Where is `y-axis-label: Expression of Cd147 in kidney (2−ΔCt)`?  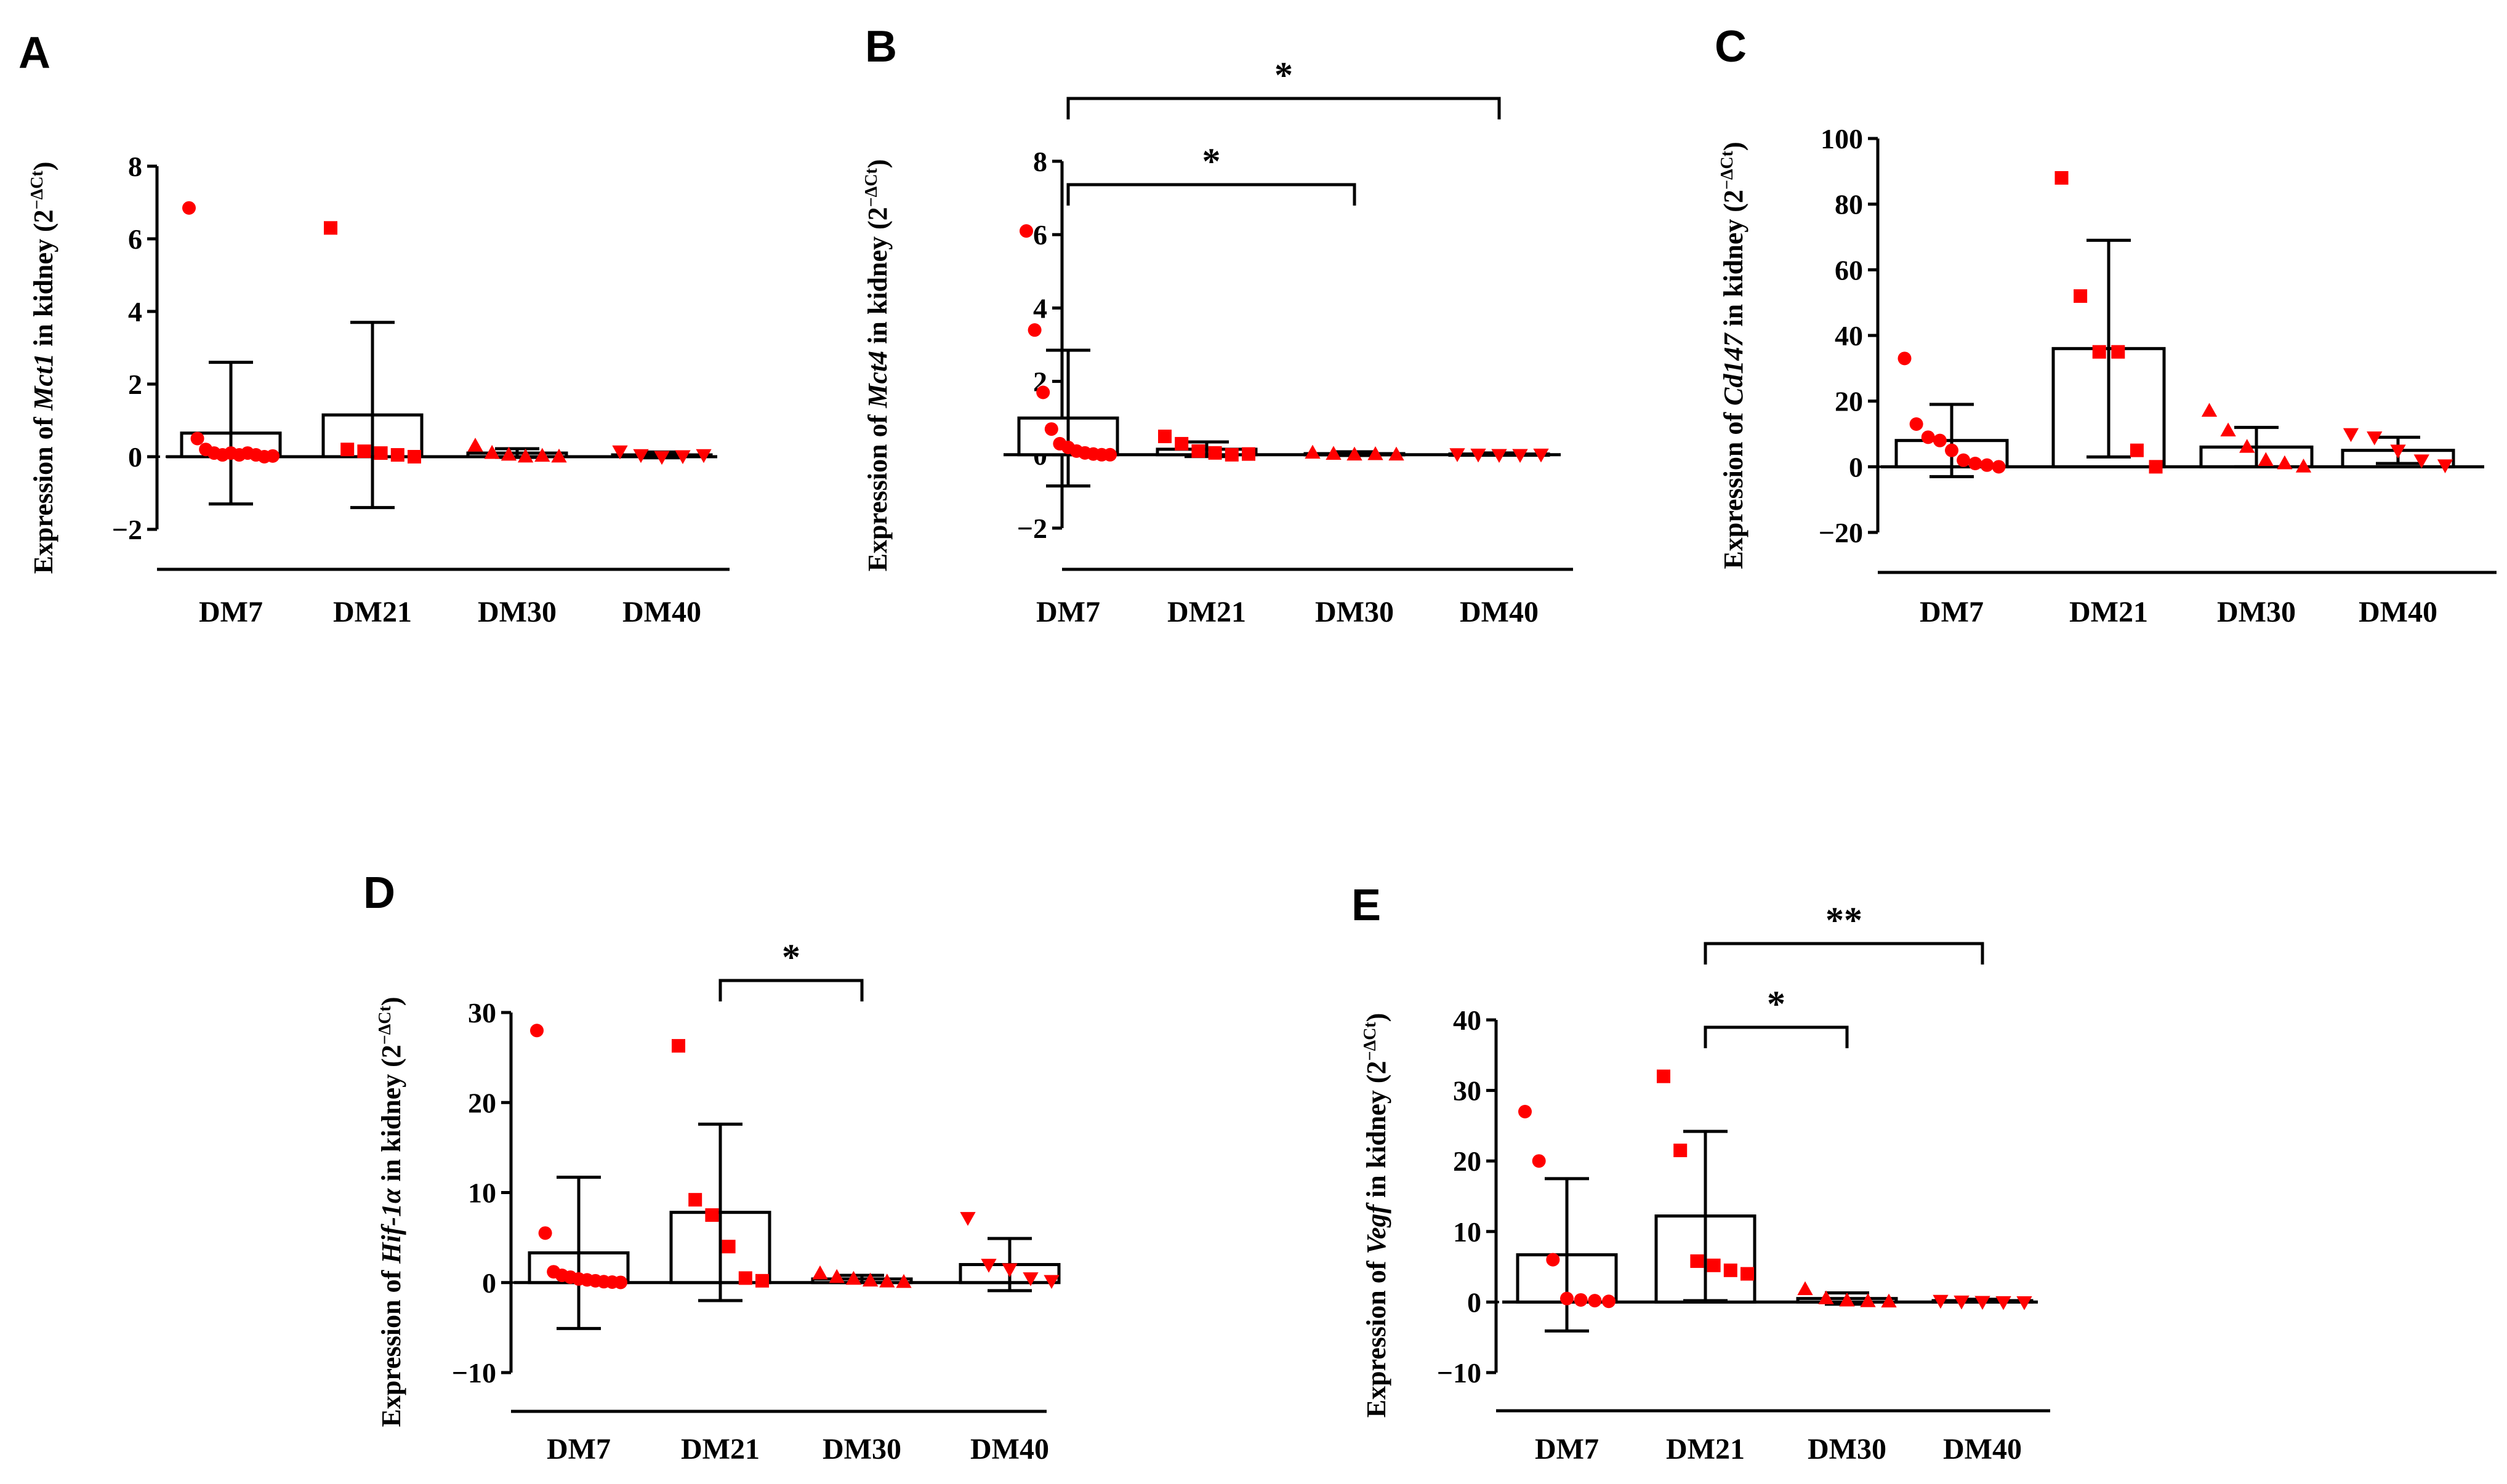
y-axis-label: Expression of Cd147 in kidney (2−ΔCt) is located at coordinates (1733, 355).